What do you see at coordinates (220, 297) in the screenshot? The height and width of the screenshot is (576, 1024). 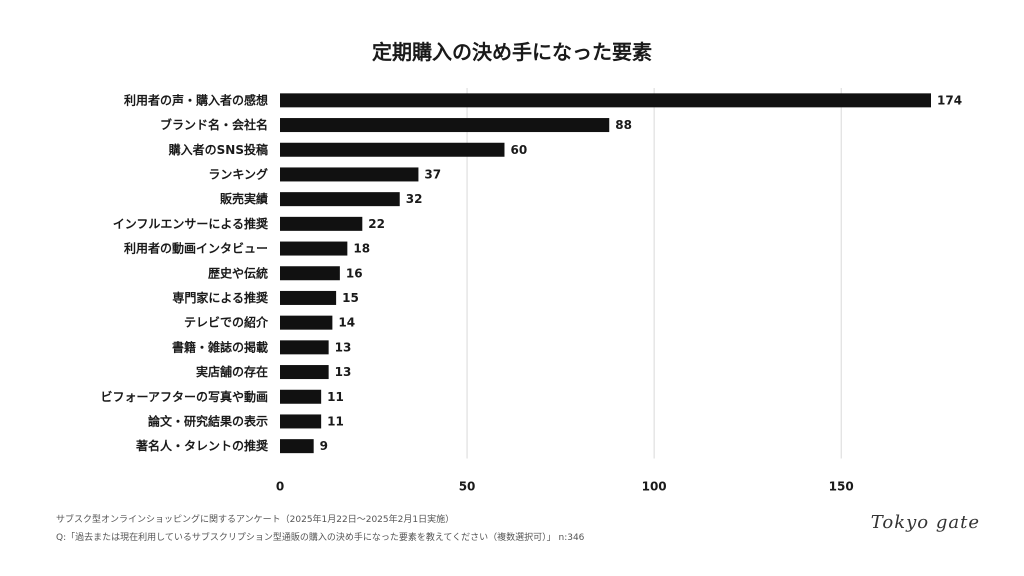 I see `category-label: 専門家による推奨` at bounding box center [220, 297].